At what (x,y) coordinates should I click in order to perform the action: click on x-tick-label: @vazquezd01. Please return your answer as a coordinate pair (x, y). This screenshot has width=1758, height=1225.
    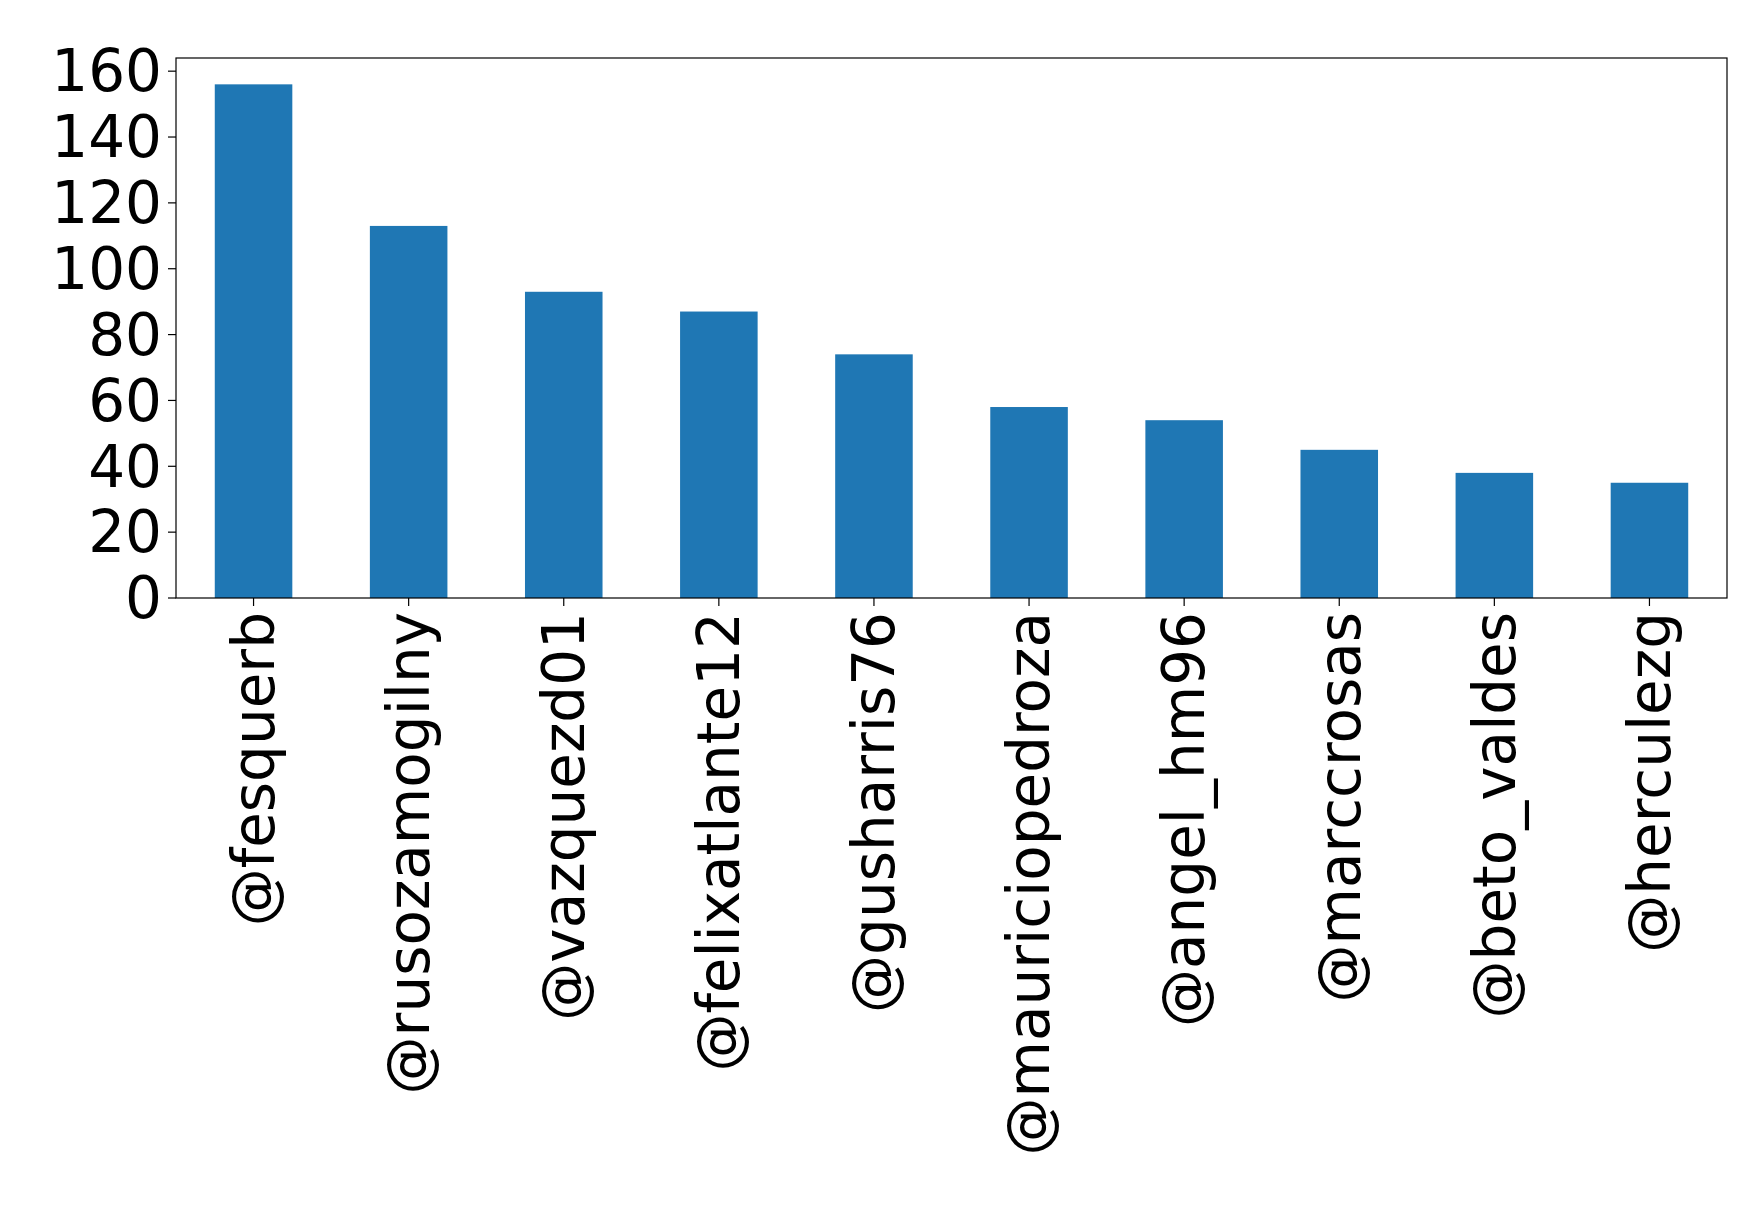
    Looking at the image, I should click on (564, 816).